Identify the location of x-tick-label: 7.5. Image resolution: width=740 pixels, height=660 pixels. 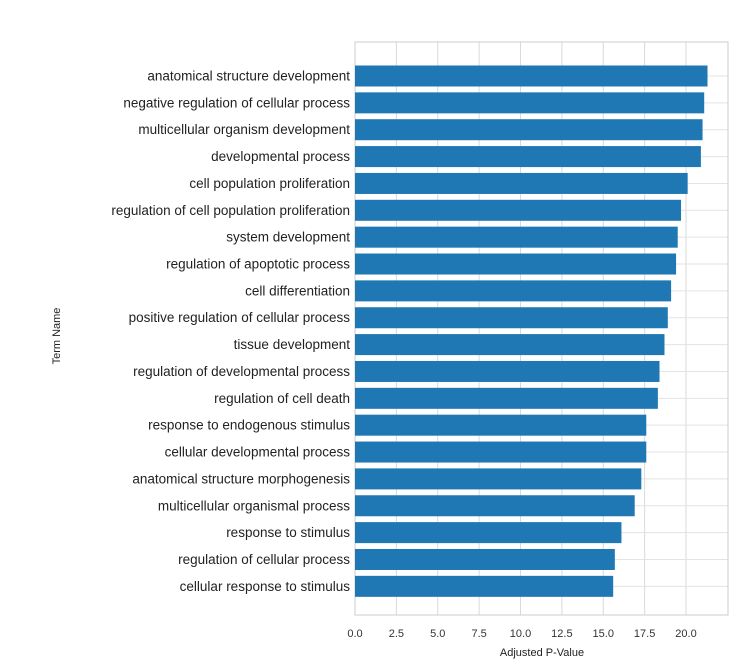
(478, 634).